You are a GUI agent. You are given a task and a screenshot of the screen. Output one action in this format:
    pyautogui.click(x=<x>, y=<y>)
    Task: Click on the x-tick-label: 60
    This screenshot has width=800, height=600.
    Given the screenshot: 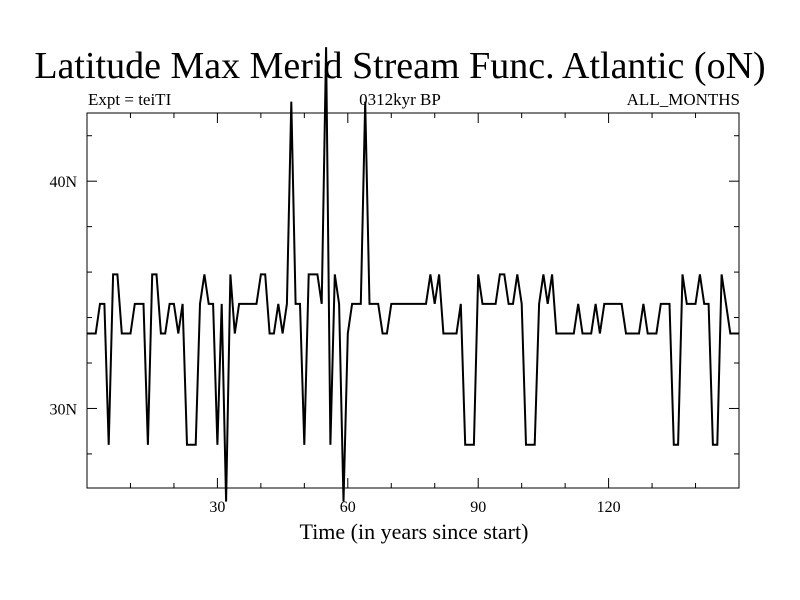 What is the action you would take?
    pyautogui.click(x=348, y=507)
    